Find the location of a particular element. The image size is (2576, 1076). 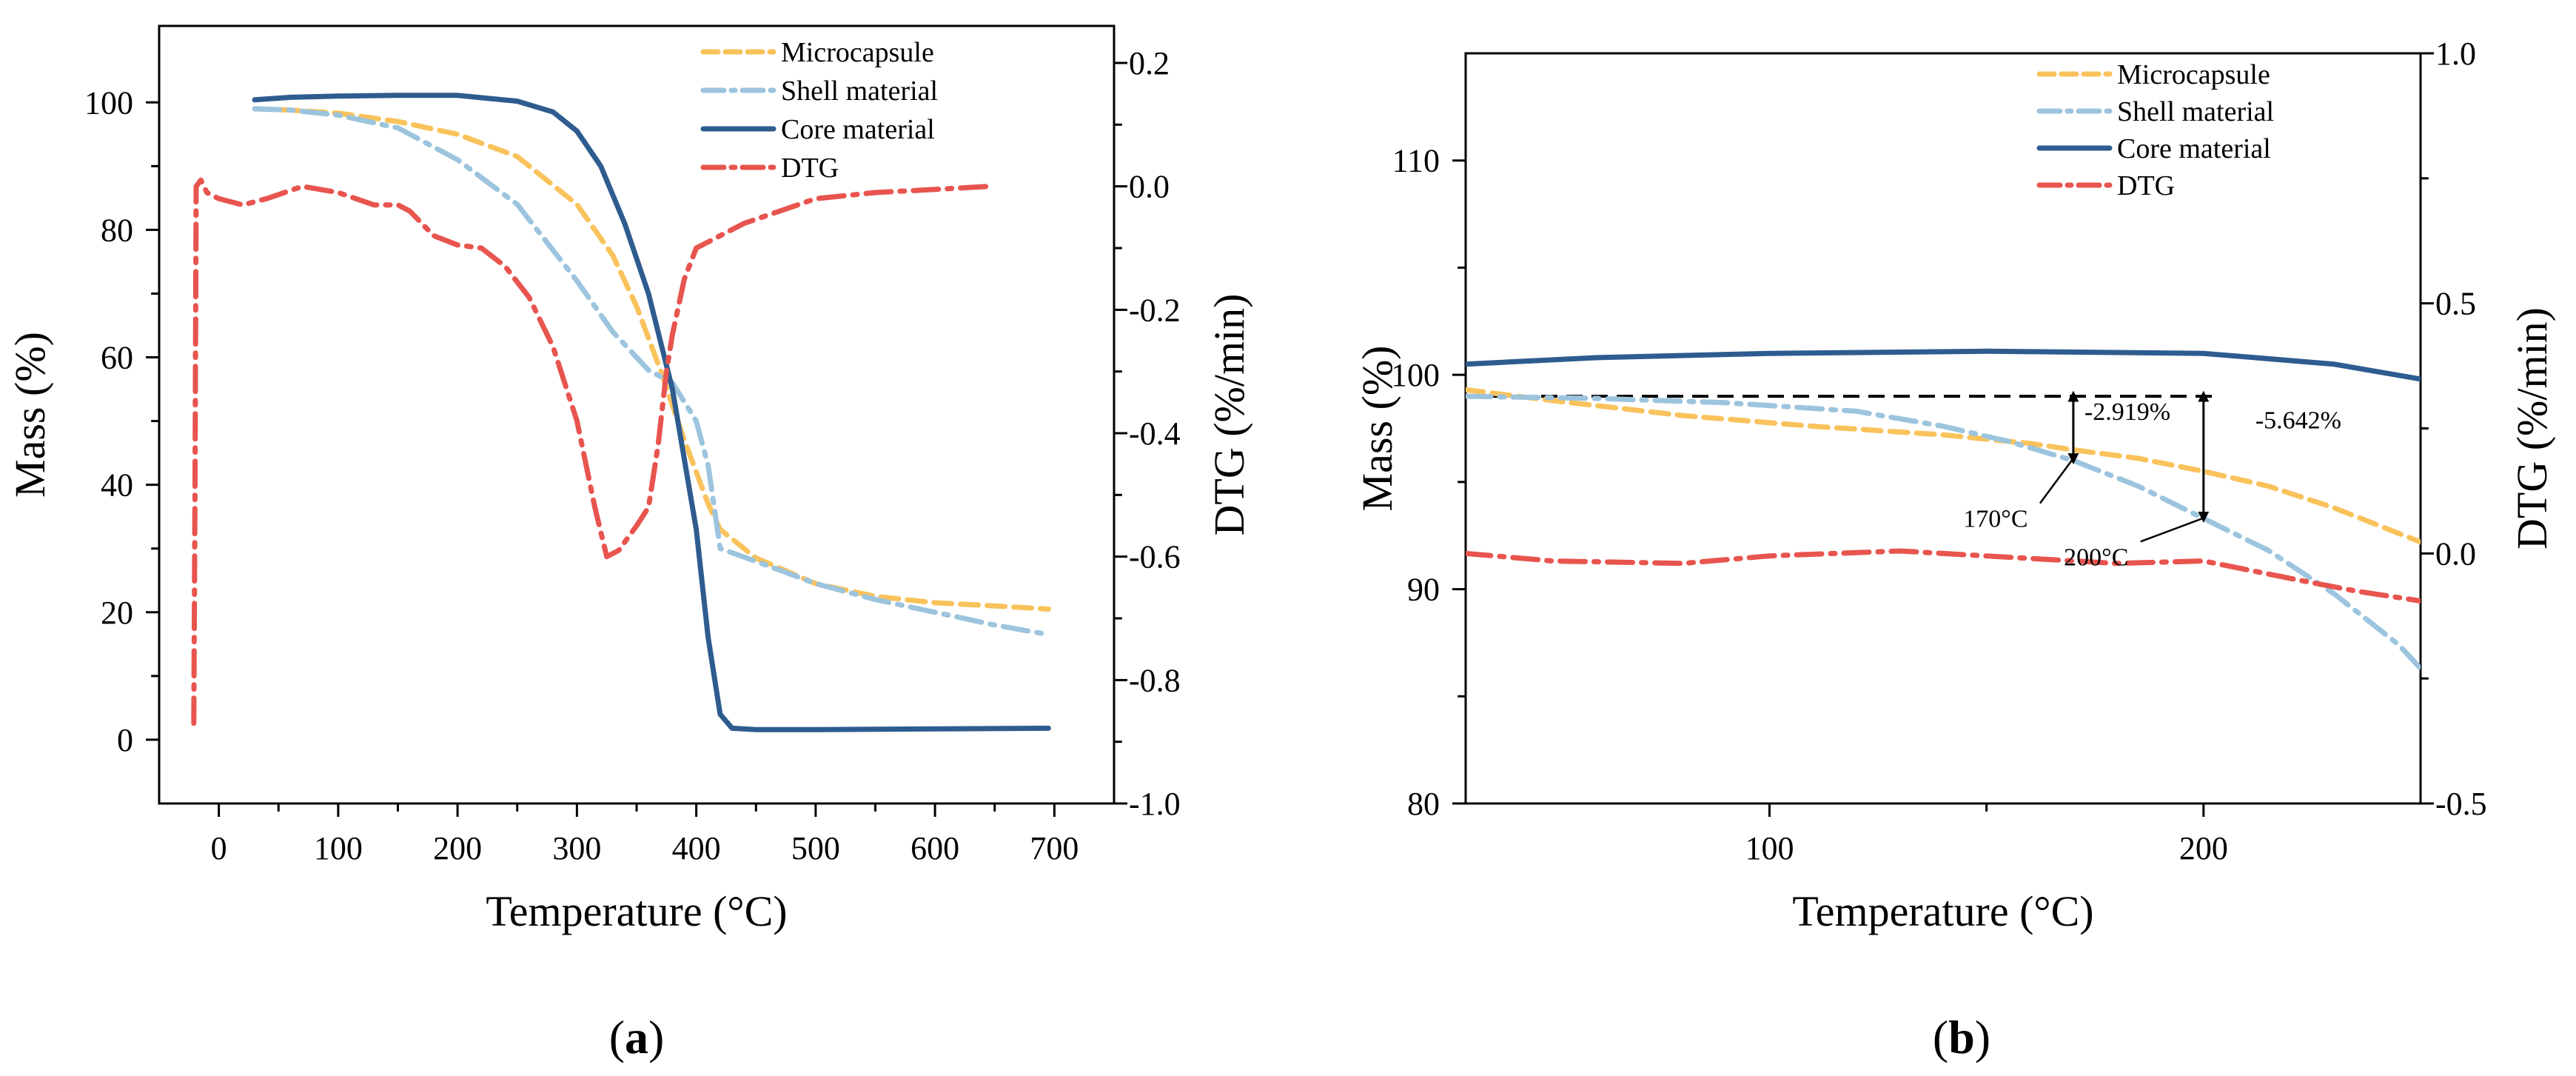

y2-tick-label: -0.6 is located at coordinates (1155, 557).